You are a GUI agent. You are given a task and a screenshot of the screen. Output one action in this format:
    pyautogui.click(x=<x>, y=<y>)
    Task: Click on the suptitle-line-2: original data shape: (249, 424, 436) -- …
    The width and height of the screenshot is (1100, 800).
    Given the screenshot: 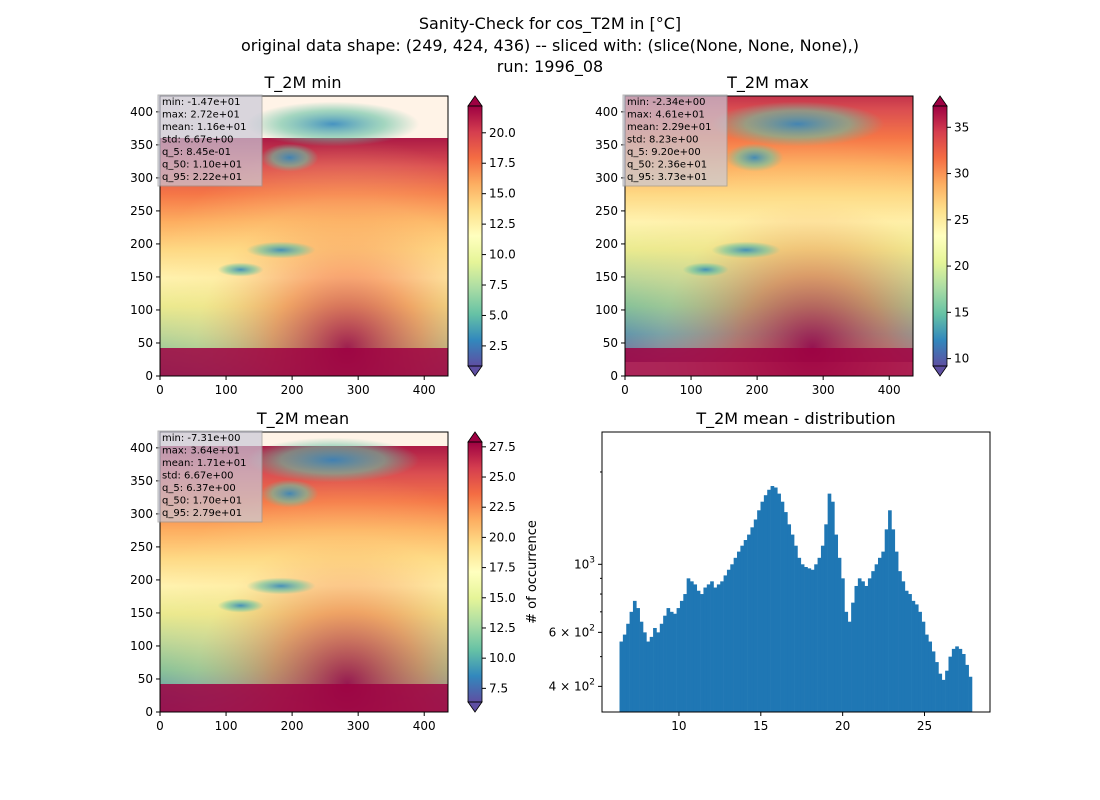 What is the action you would take?
    pyautogui.click(x=550, y=45)
    